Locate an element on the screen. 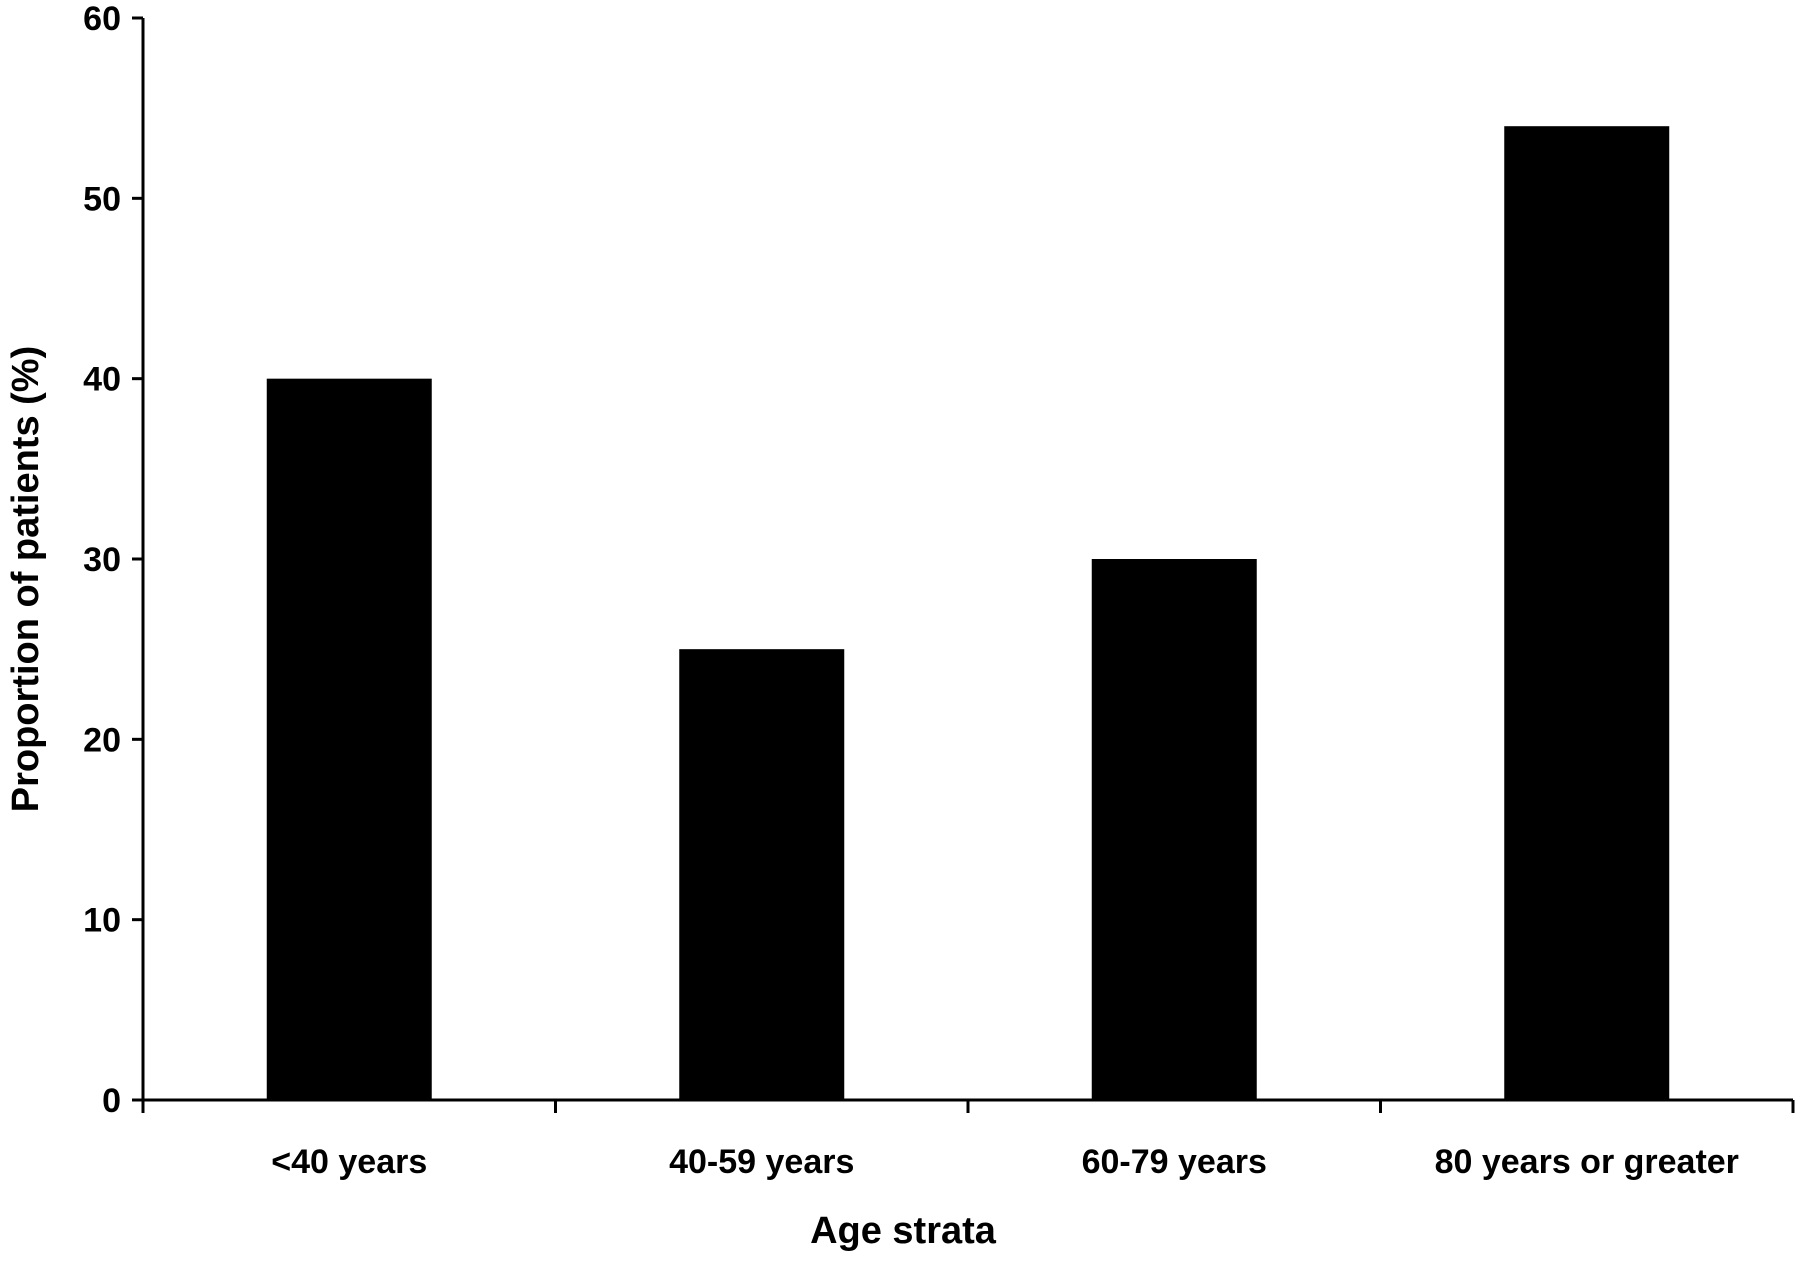  x-tick-label: 40-59 years is located at coordinates (761, 1162).